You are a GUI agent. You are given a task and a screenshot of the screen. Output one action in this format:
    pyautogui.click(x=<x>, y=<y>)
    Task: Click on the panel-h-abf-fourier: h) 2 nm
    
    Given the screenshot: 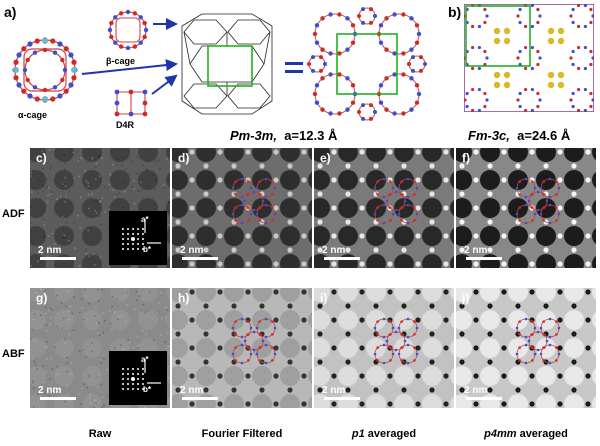 What is the action you would take?
    pyautogui.click(x=242, y=348)
    